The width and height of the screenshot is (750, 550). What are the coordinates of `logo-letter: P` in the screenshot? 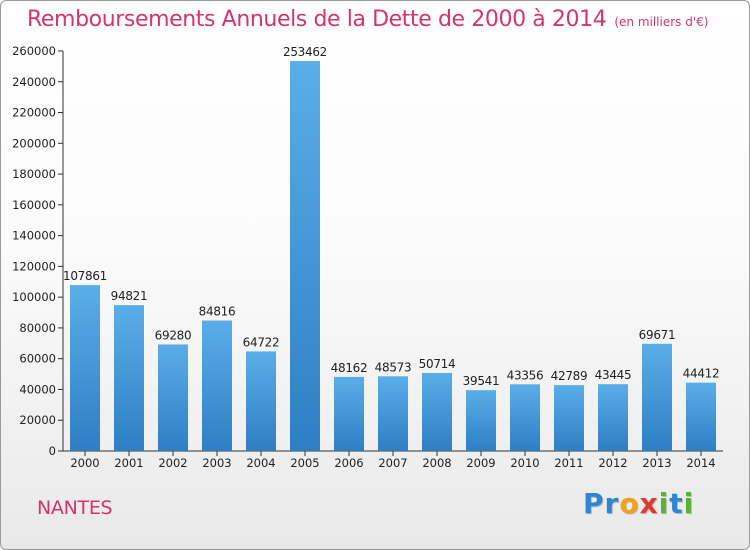 It's located at (594, 503).